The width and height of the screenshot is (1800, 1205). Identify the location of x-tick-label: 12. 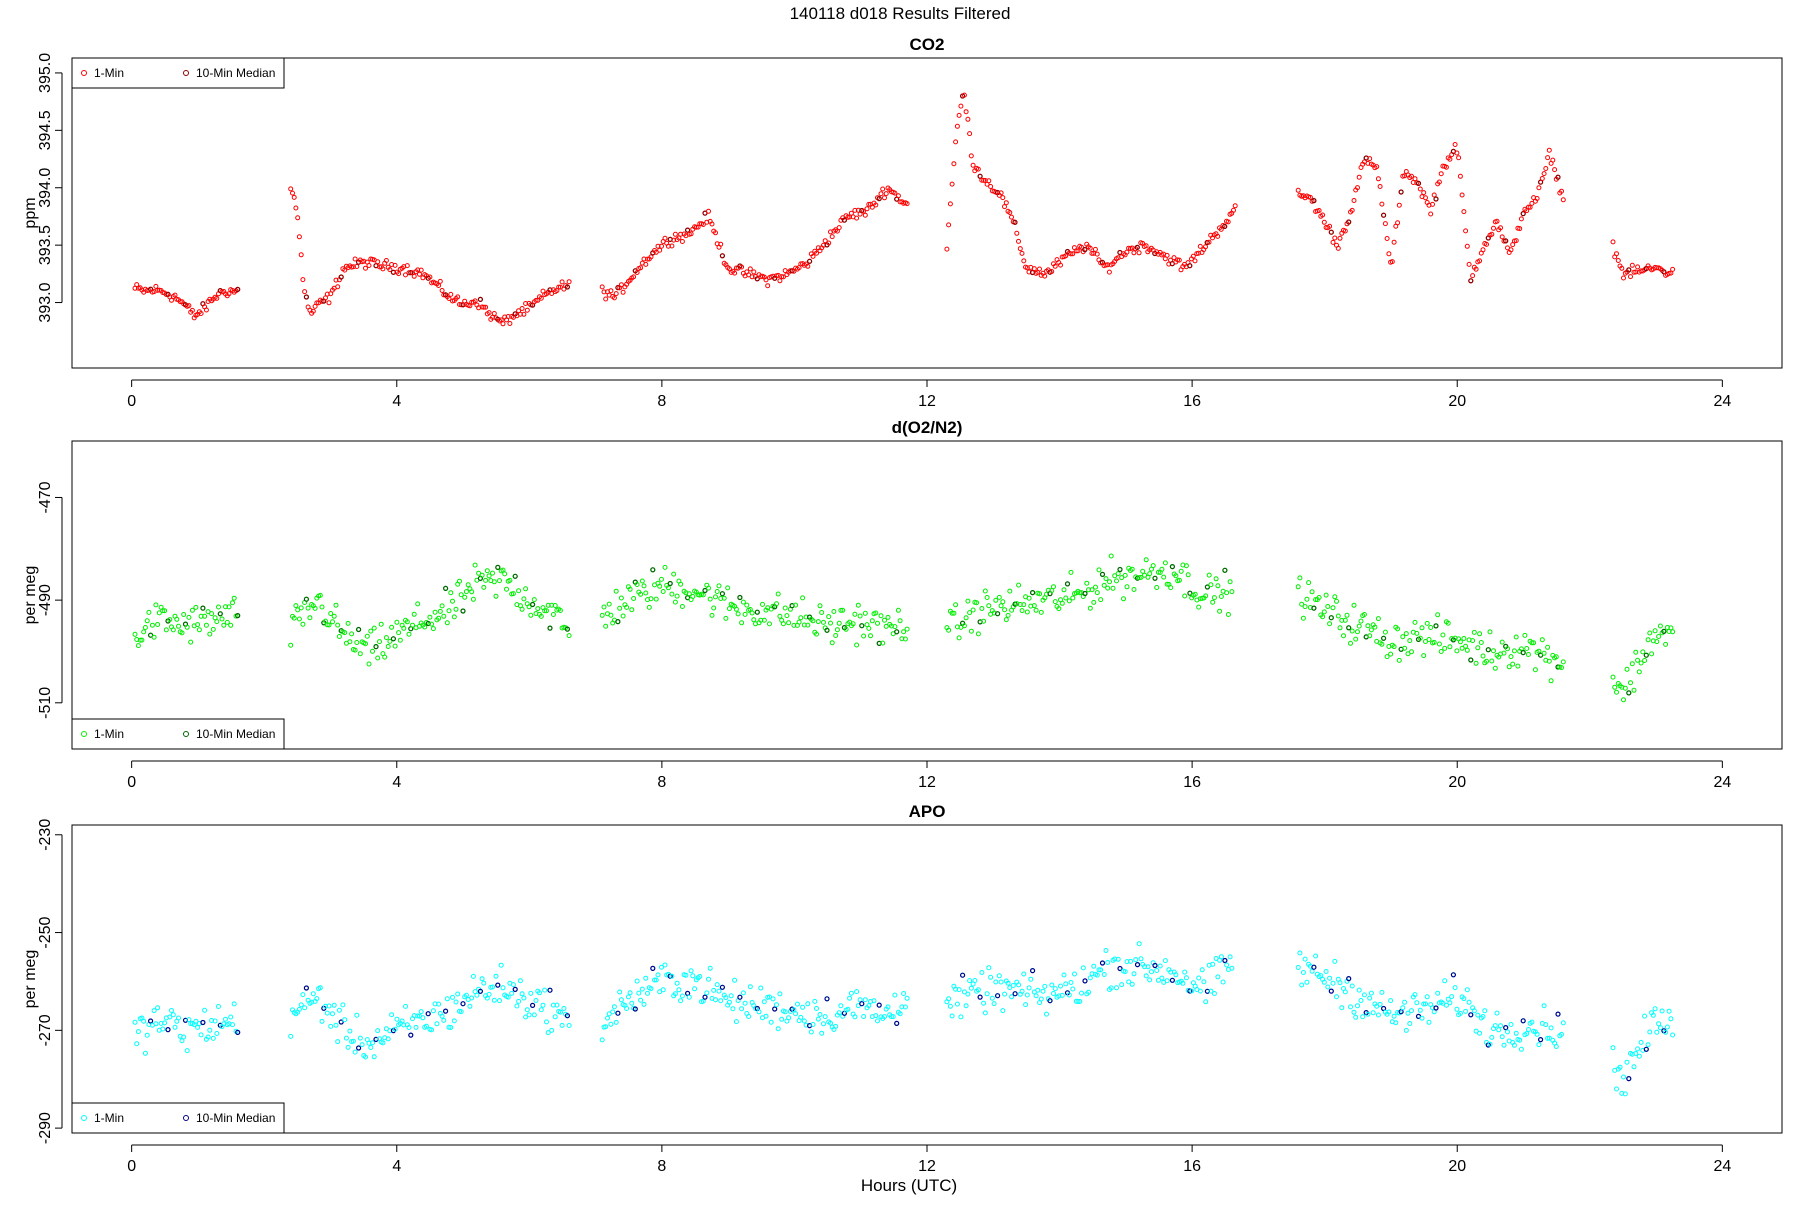
(927, 1166).